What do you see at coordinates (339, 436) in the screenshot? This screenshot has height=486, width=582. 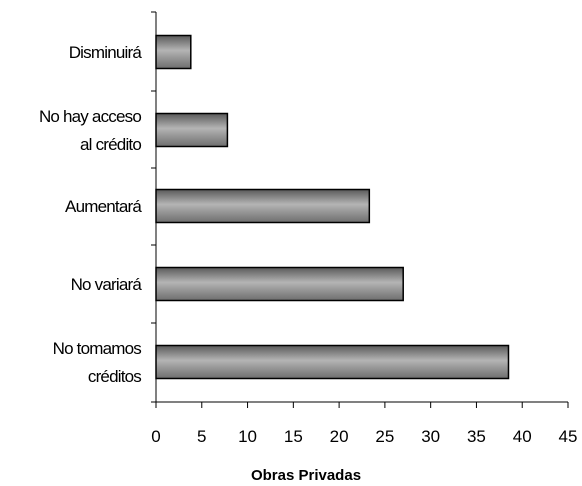 I see `x-tick-label: 20` at bounding box center [339, 436].